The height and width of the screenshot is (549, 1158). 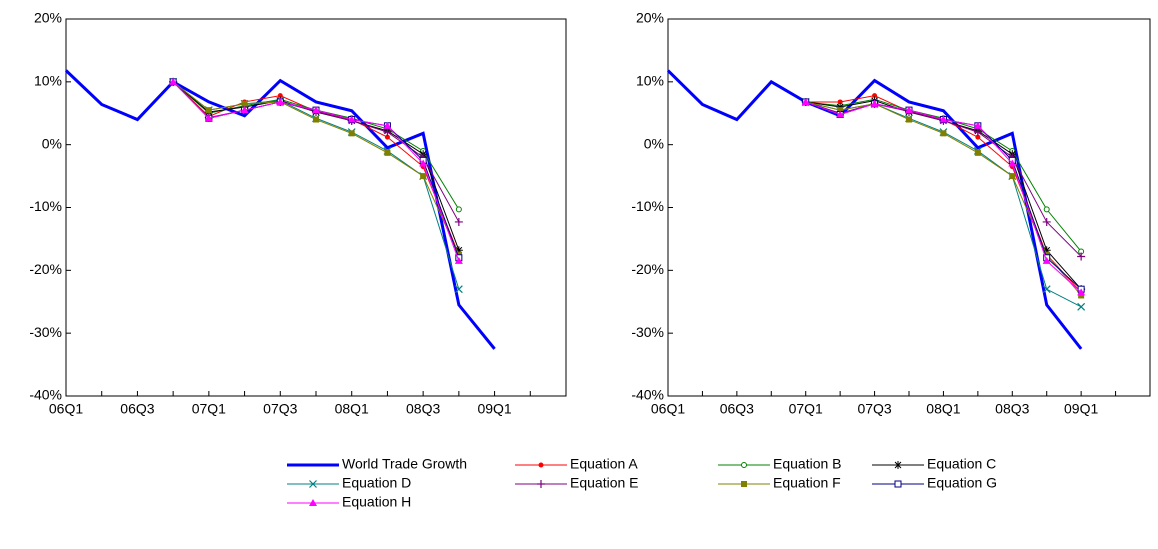 I want to click on legend-label: World Trade Growth, so click(x=404, y=464).